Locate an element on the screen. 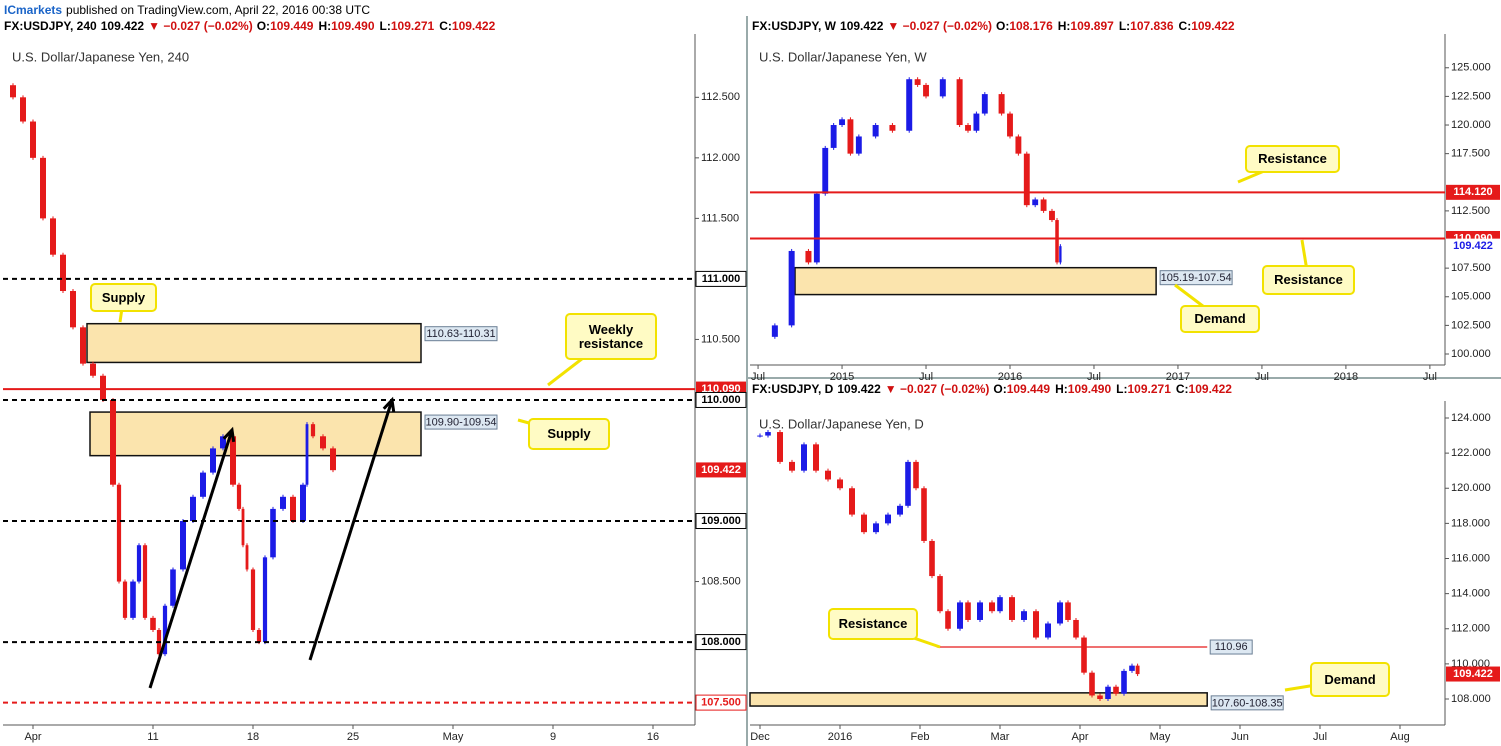 The width and height of the screenshot is (1501, 746). ohlc-value: 109.422 is located at coordinates (1213, 26).